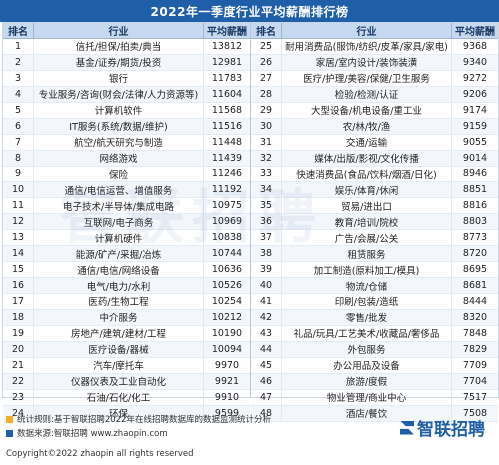  Describe the element at coordinates (119, 110) in the screenshot. I see `industry-cell: 计算机软件` at that location.